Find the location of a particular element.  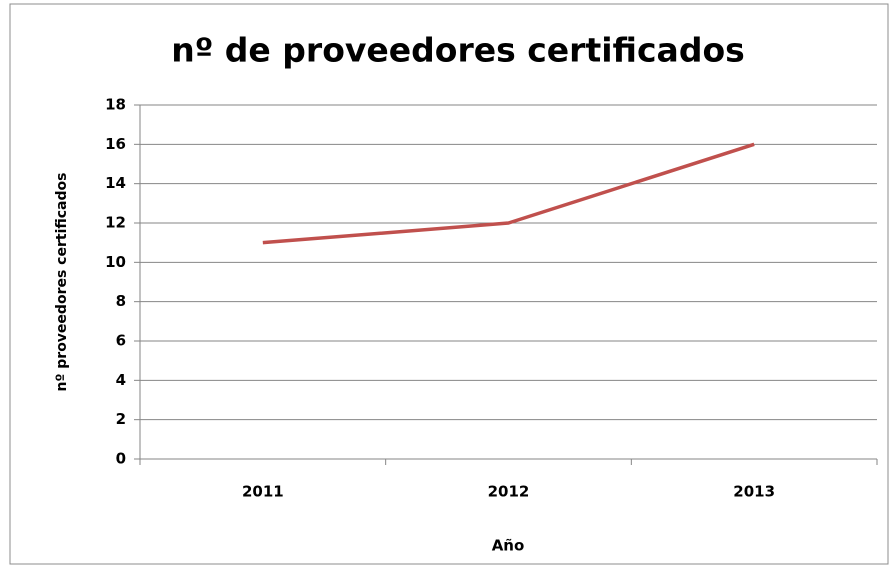

x-tick-label: 2012 is located at coordinates (509, 492).